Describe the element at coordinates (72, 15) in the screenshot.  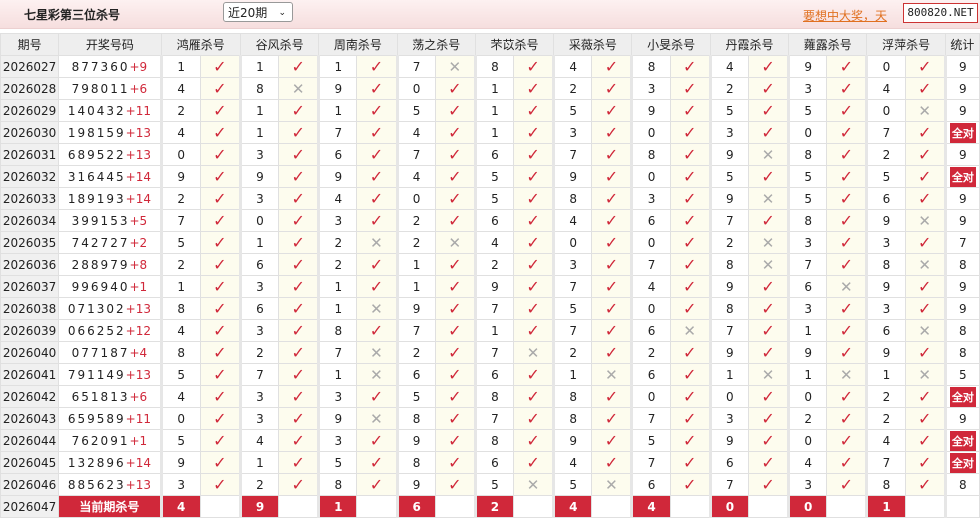
I see `page-title: 七星彩第三位杀号` at that location.